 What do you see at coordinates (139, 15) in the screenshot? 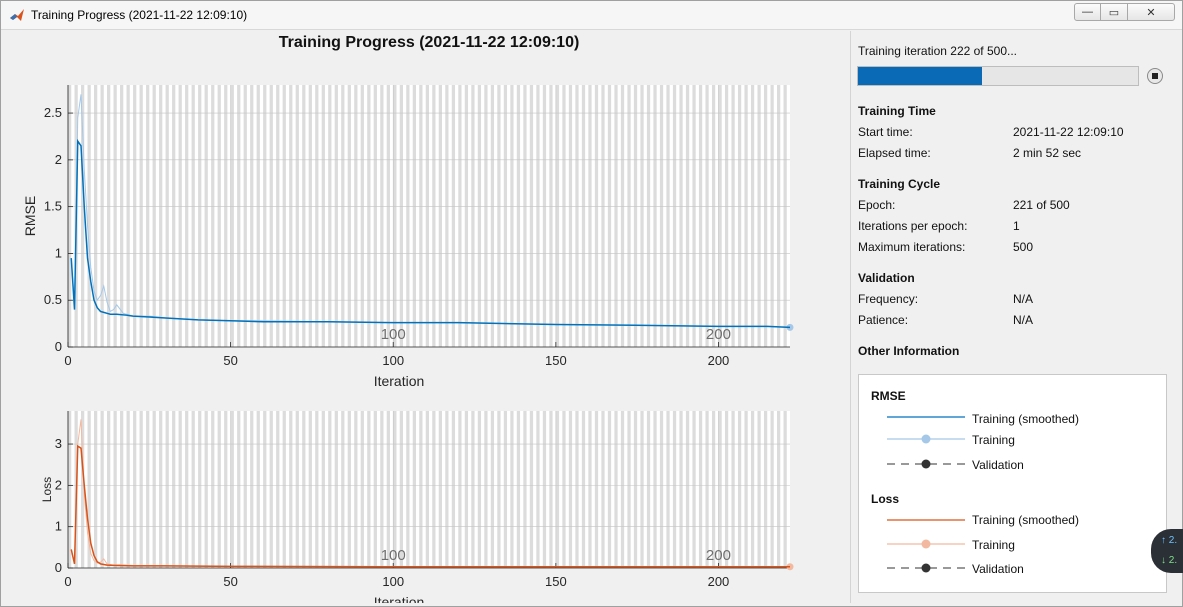
I see `window-title: Training Progress (2021-11-22 12:09:10)` at bounding box center [139, 15].